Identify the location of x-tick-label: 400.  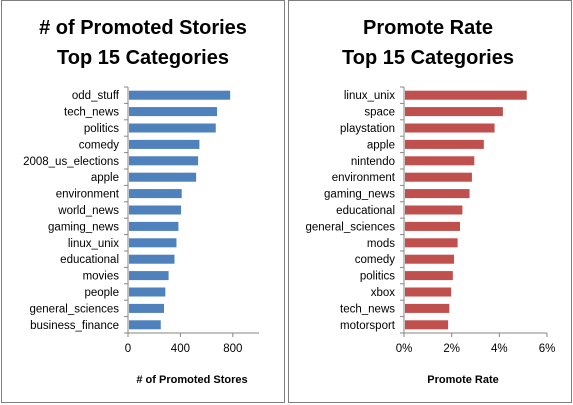
(180, 349).